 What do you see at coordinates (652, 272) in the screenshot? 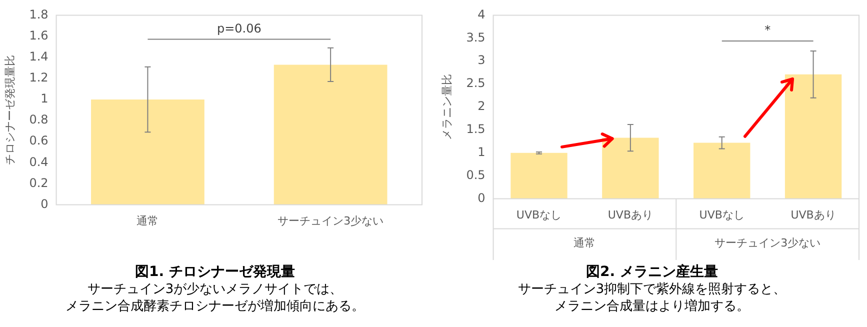
I see `text: 図2. メラニン産生量` at bounding box center [652, 272].